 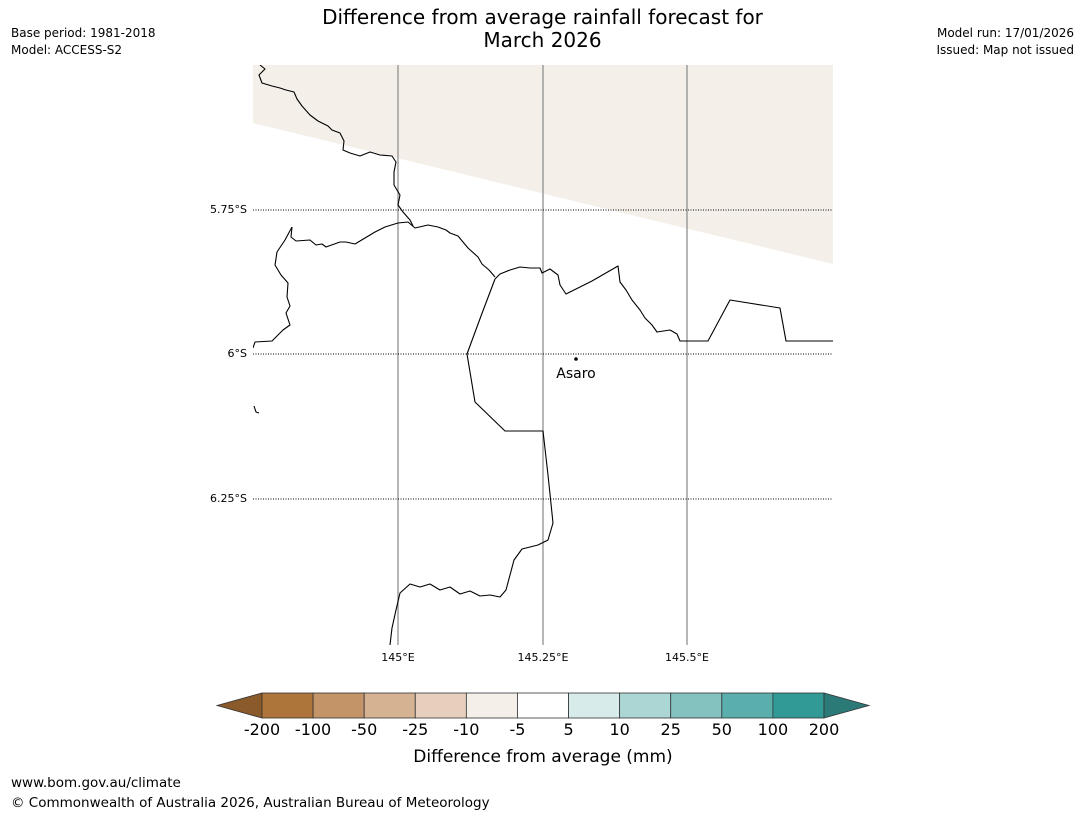 I want to click on lon-label-145-25e: 145.25°E, so click(x=543, y=657).